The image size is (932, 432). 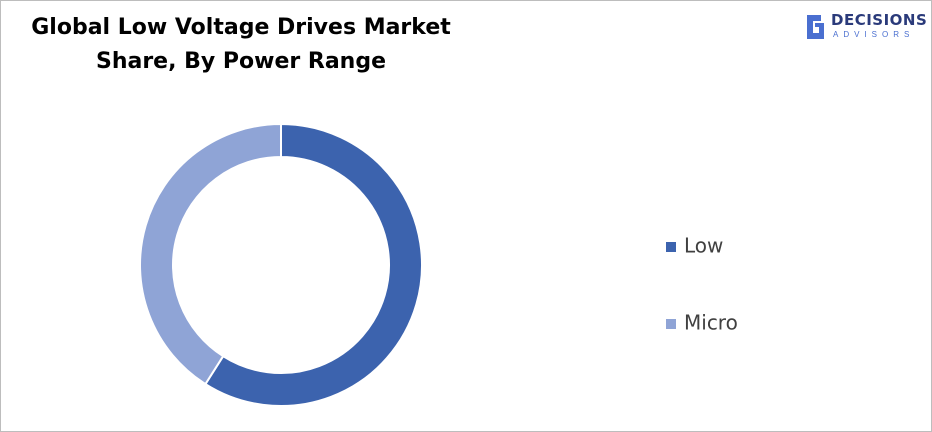 What do you see at coordinates (703, 246) in the screenshot?
I see `legend-label: Low` at bounding box center [703, 246].